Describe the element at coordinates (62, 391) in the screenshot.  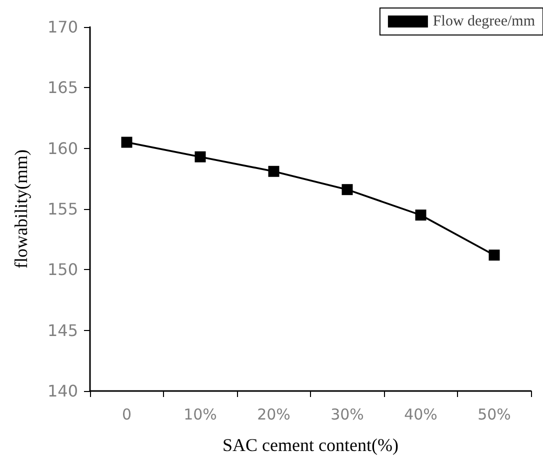
I see `y-tick-label: 140` at that location.